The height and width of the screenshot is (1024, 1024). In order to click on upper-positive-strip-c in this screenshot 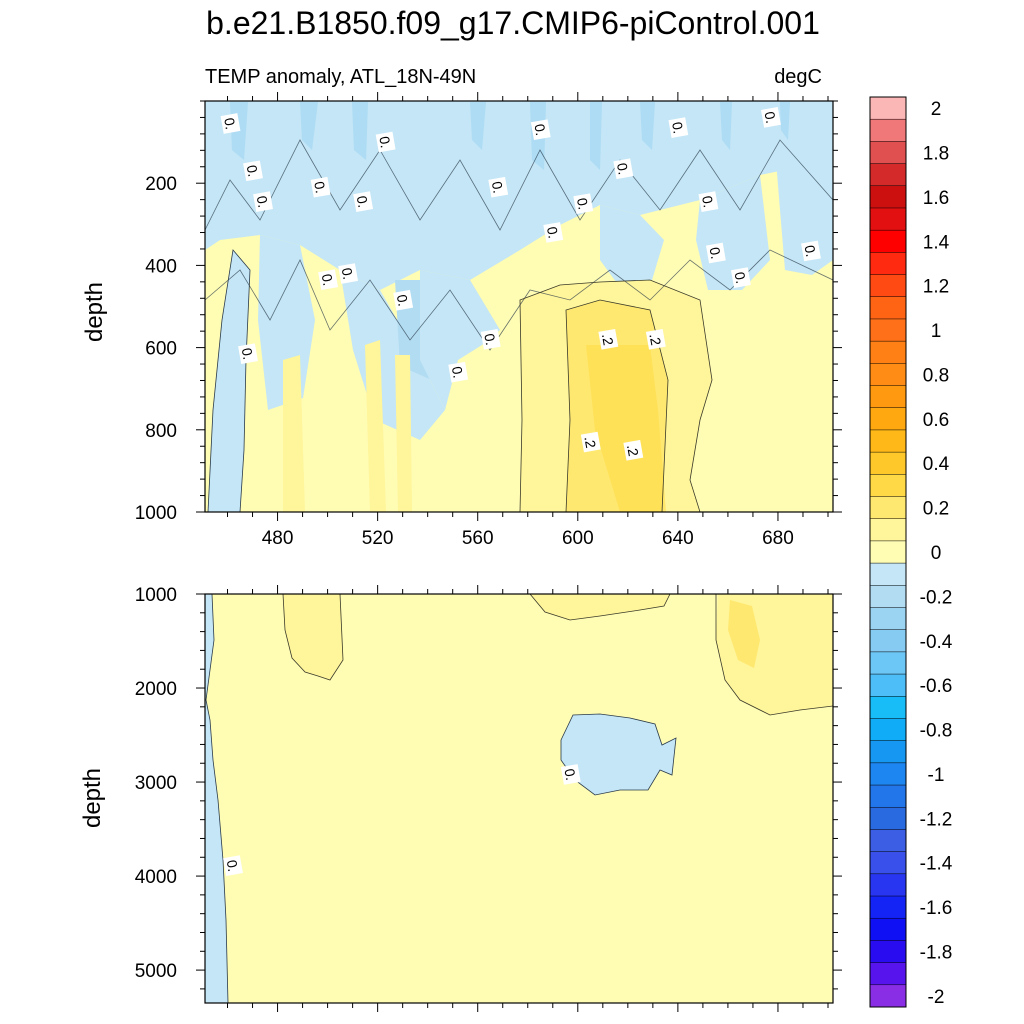, I will do `click(403, 433)`.